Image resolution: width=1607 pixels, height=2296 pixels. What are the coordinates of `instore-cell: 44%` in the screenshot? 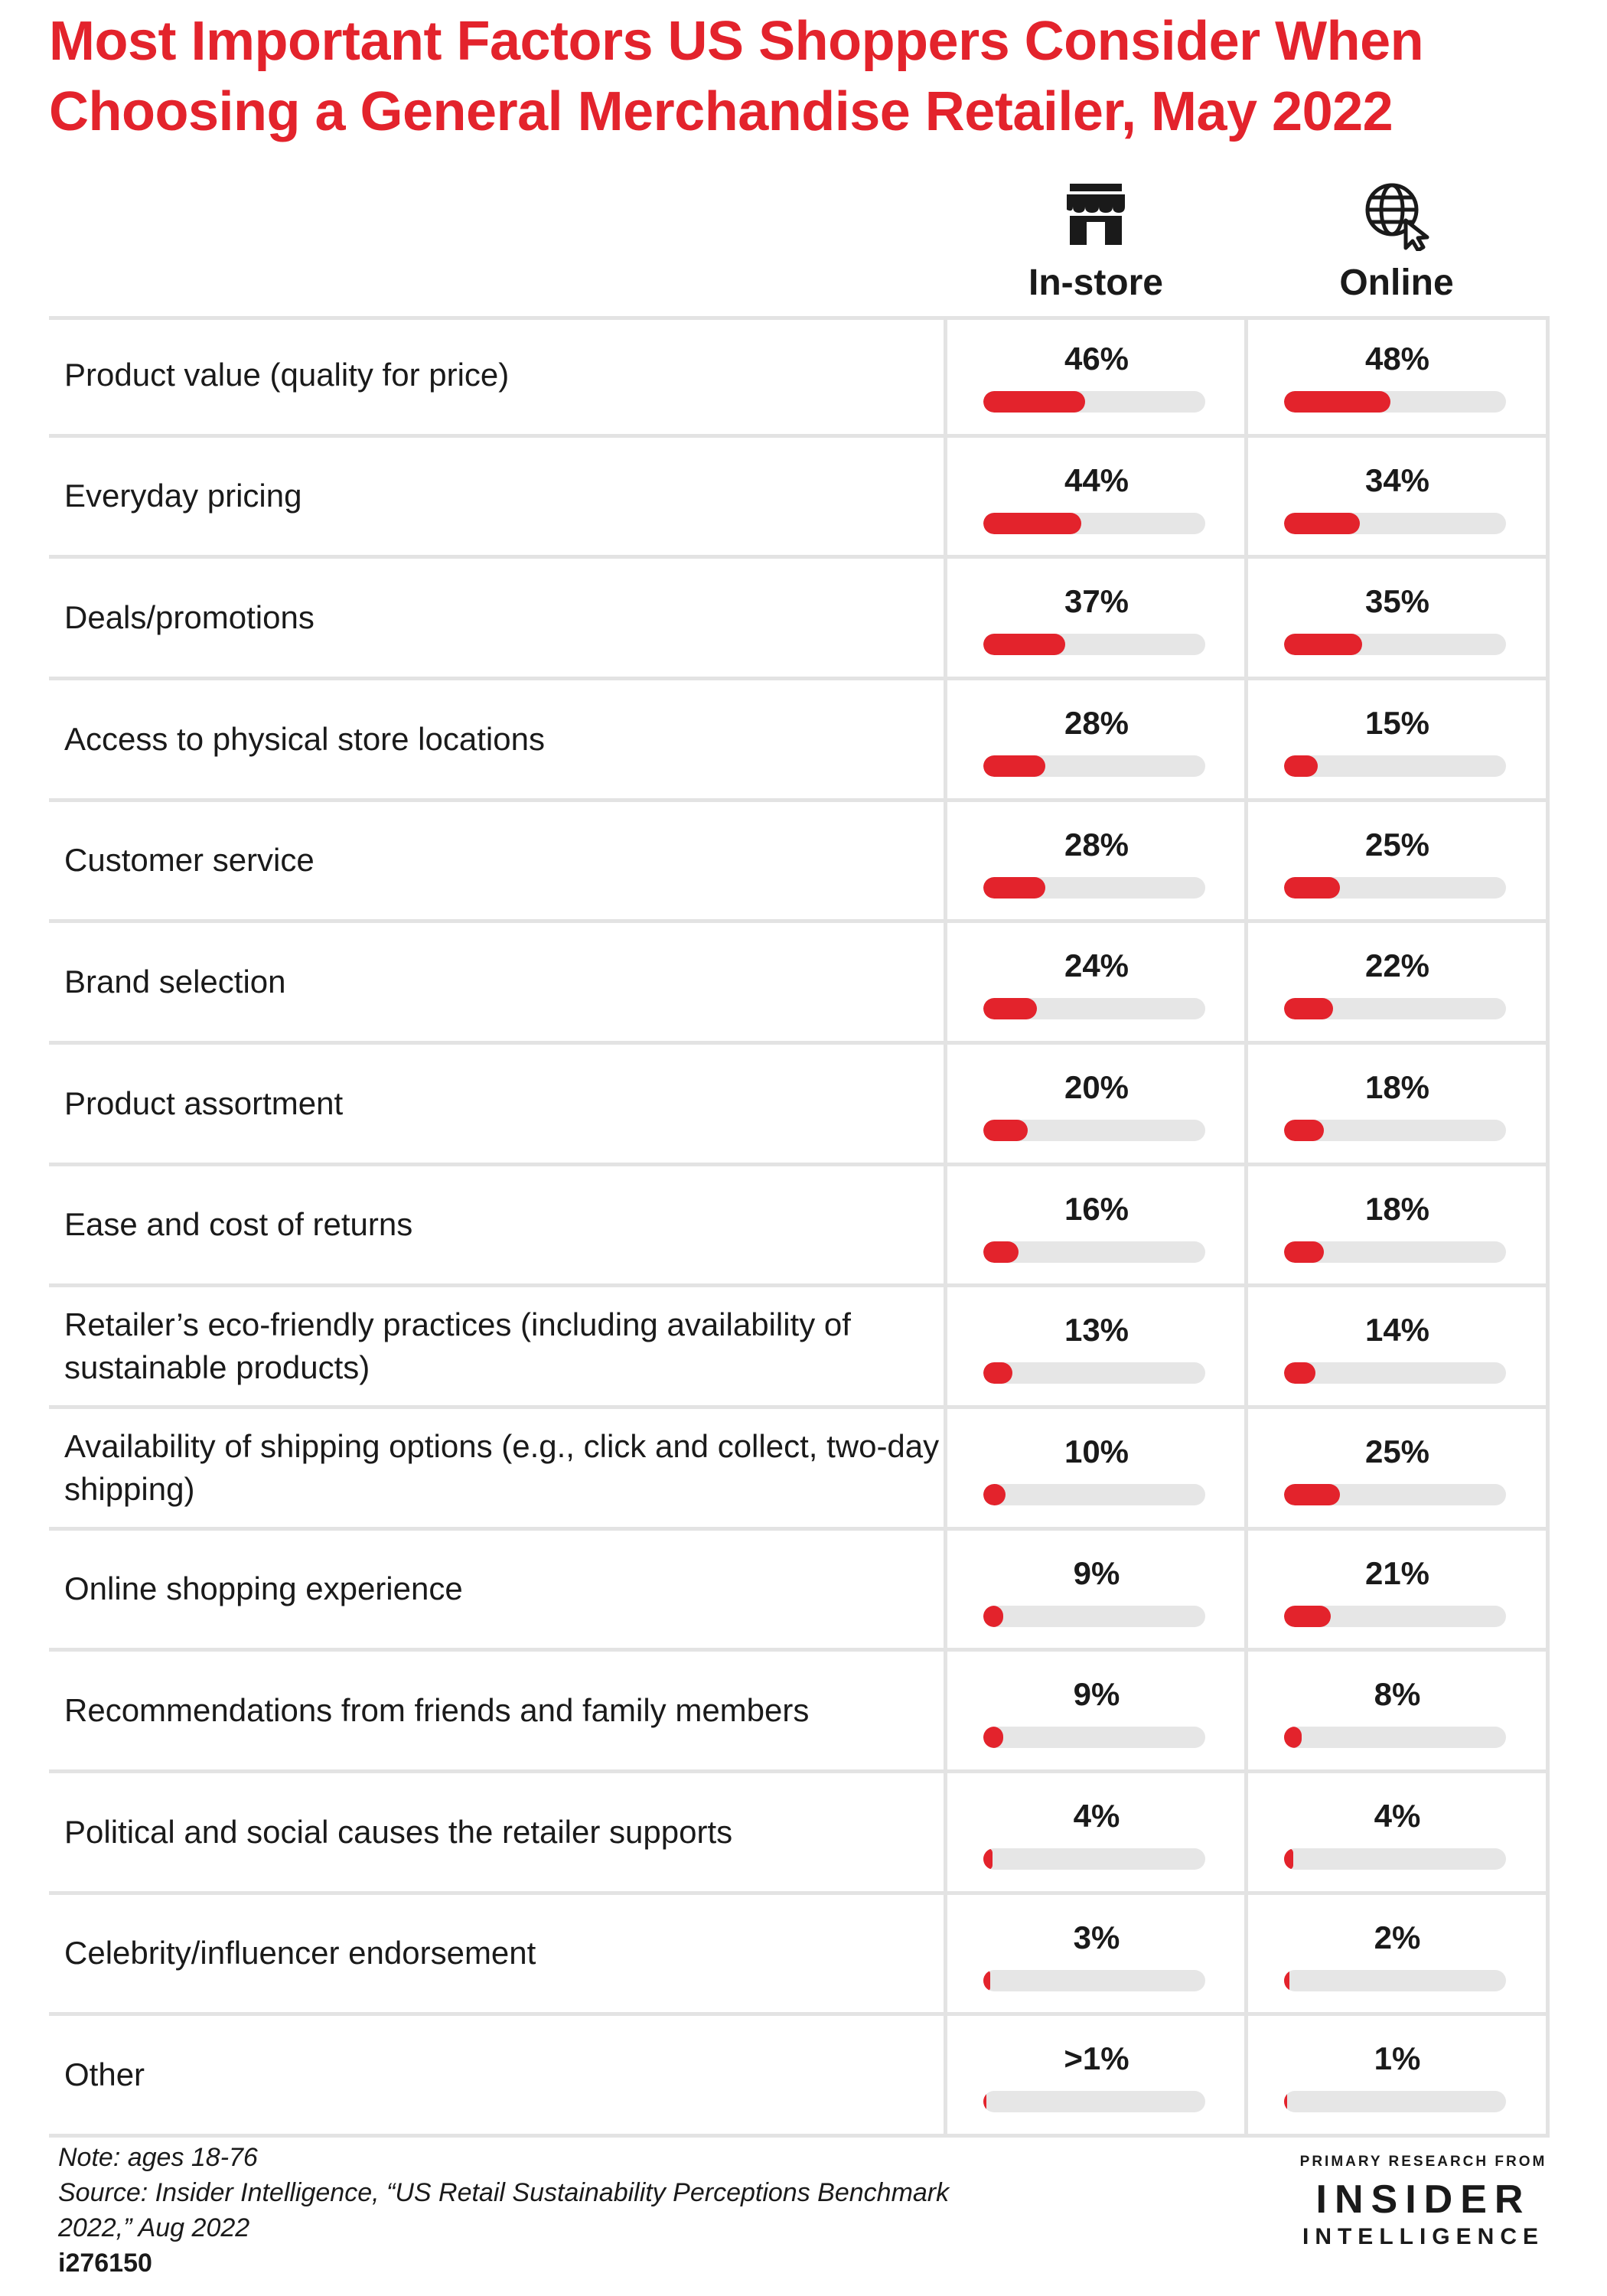 It's located at (1096, 497).